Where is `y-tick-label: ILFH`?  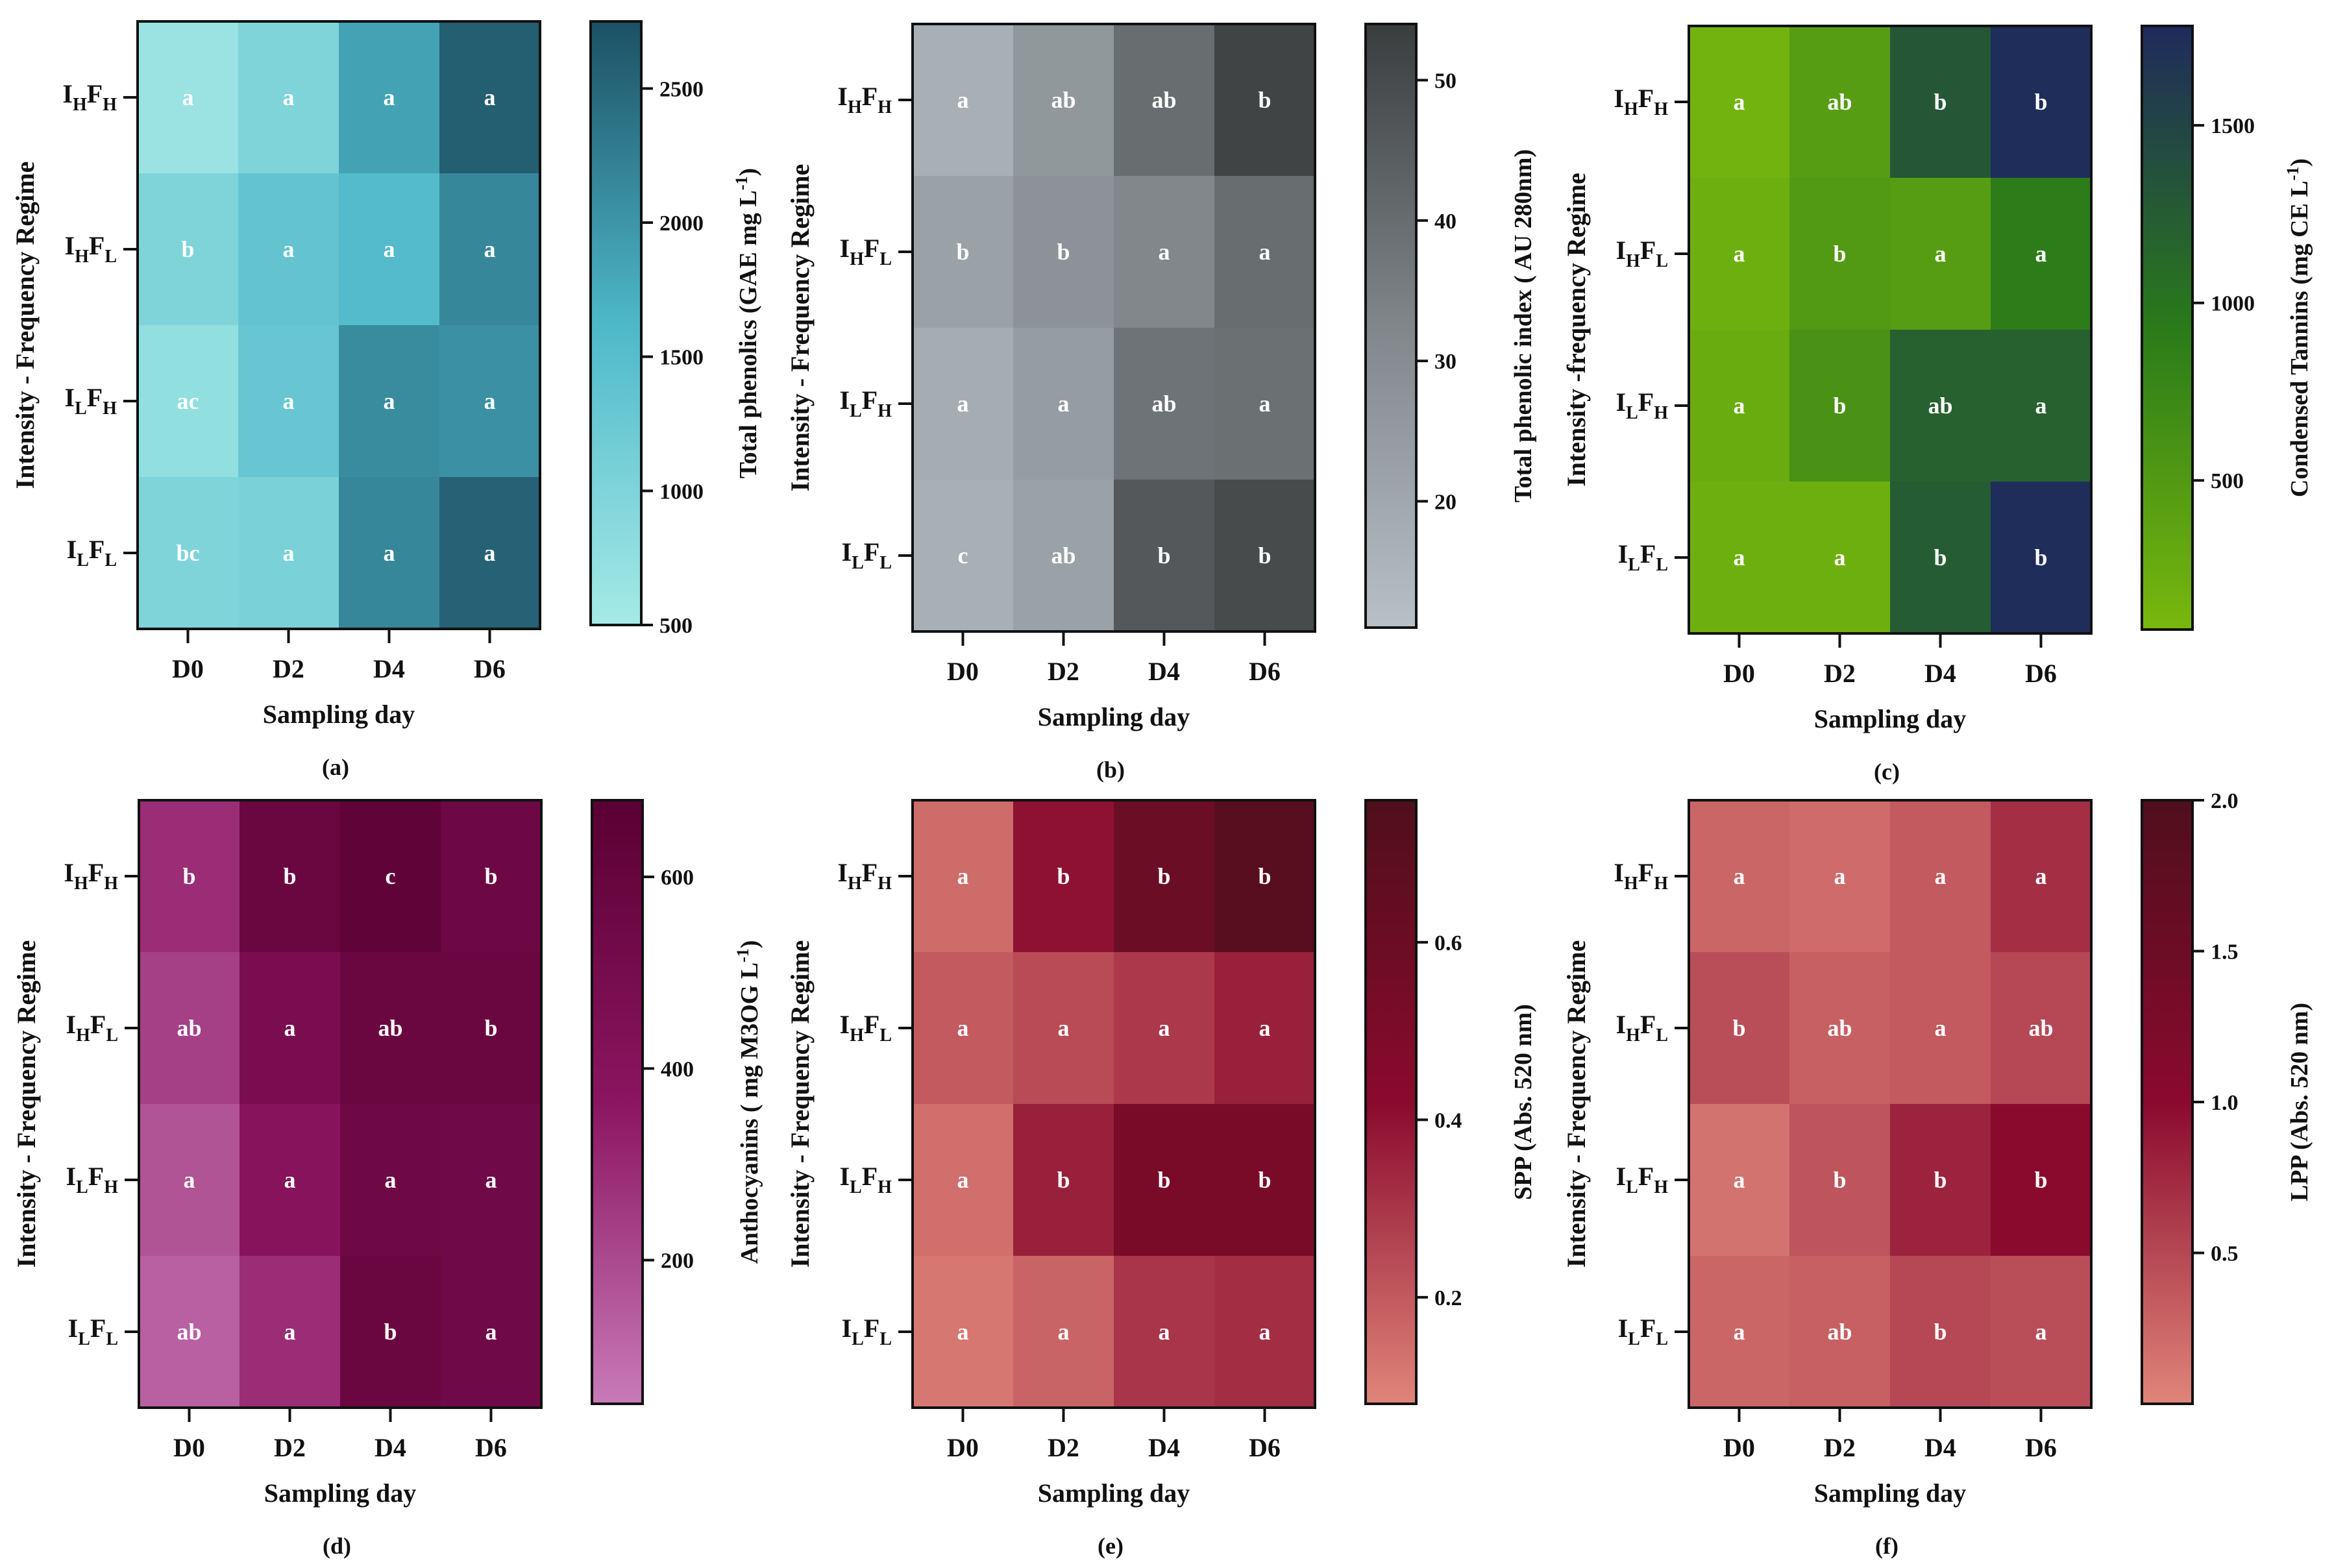
y-tick-label: ILFH is located at coordinates (1642, 1179).